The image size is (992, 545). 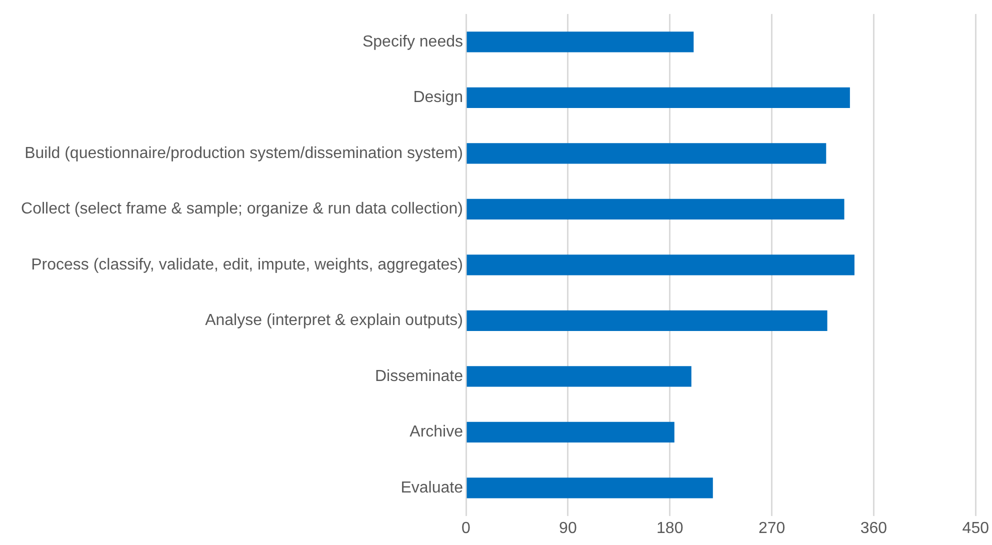 What do you see at coordinates (419, 376) in the screenshot?
I see `y-tick-label: Disseminate` at bounding box center [419, 376].